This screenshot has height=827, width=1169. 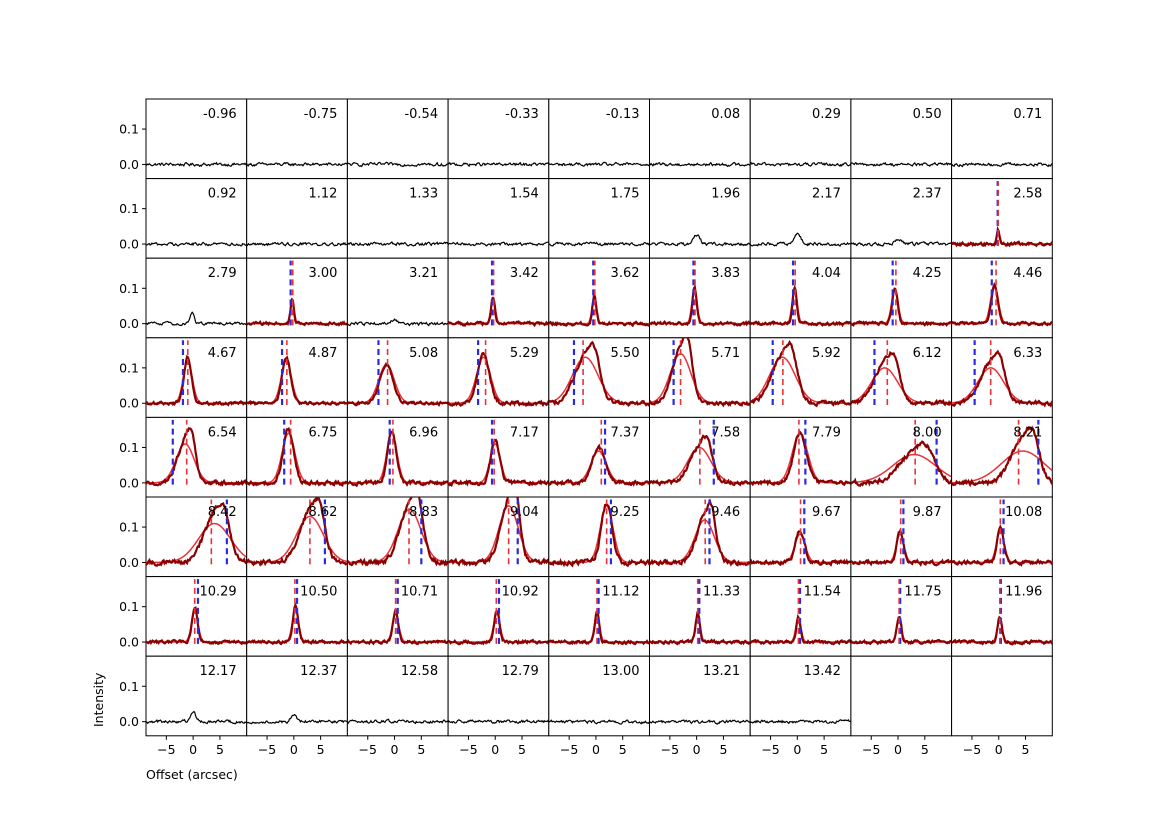 What do you see at coordinates (826, 512) in the screenshot?
I see `panel-label: 9.67` at bounding box center [826, 512].